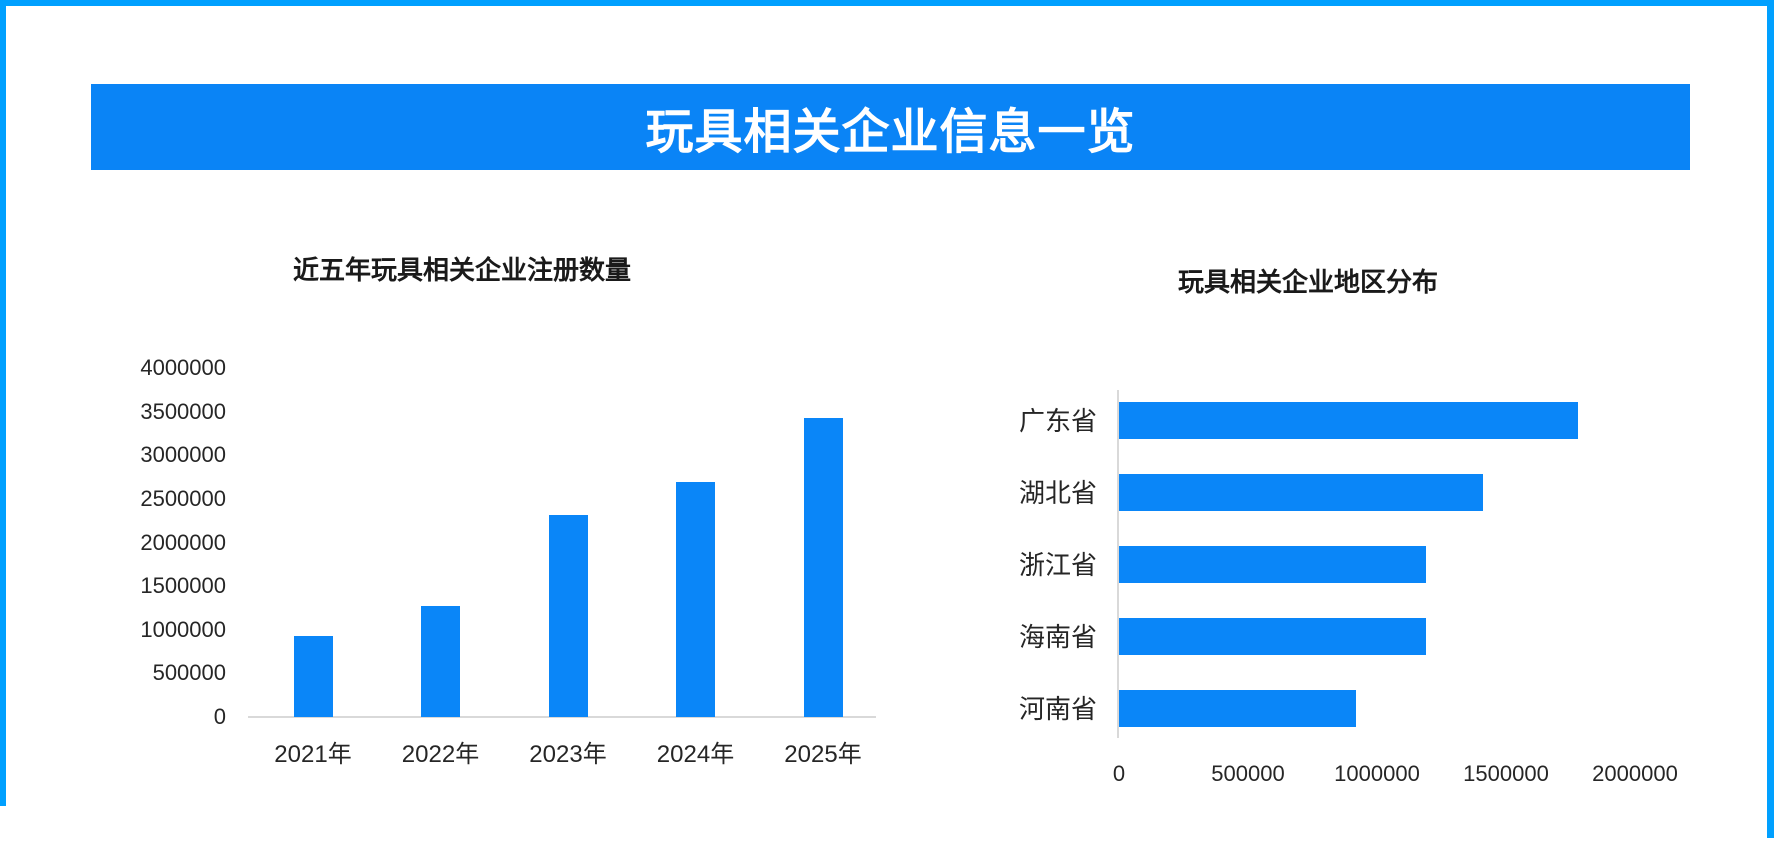  Describe the element at coordinates (183, 455) in the screenshot. I see `y-axis-tick-label: 3000000` at that location.